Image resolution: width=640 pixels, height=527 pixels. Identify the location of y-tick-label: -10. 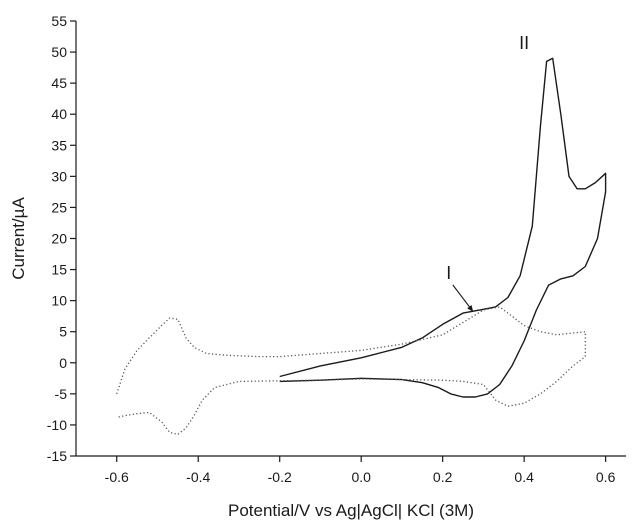
(57, 425).